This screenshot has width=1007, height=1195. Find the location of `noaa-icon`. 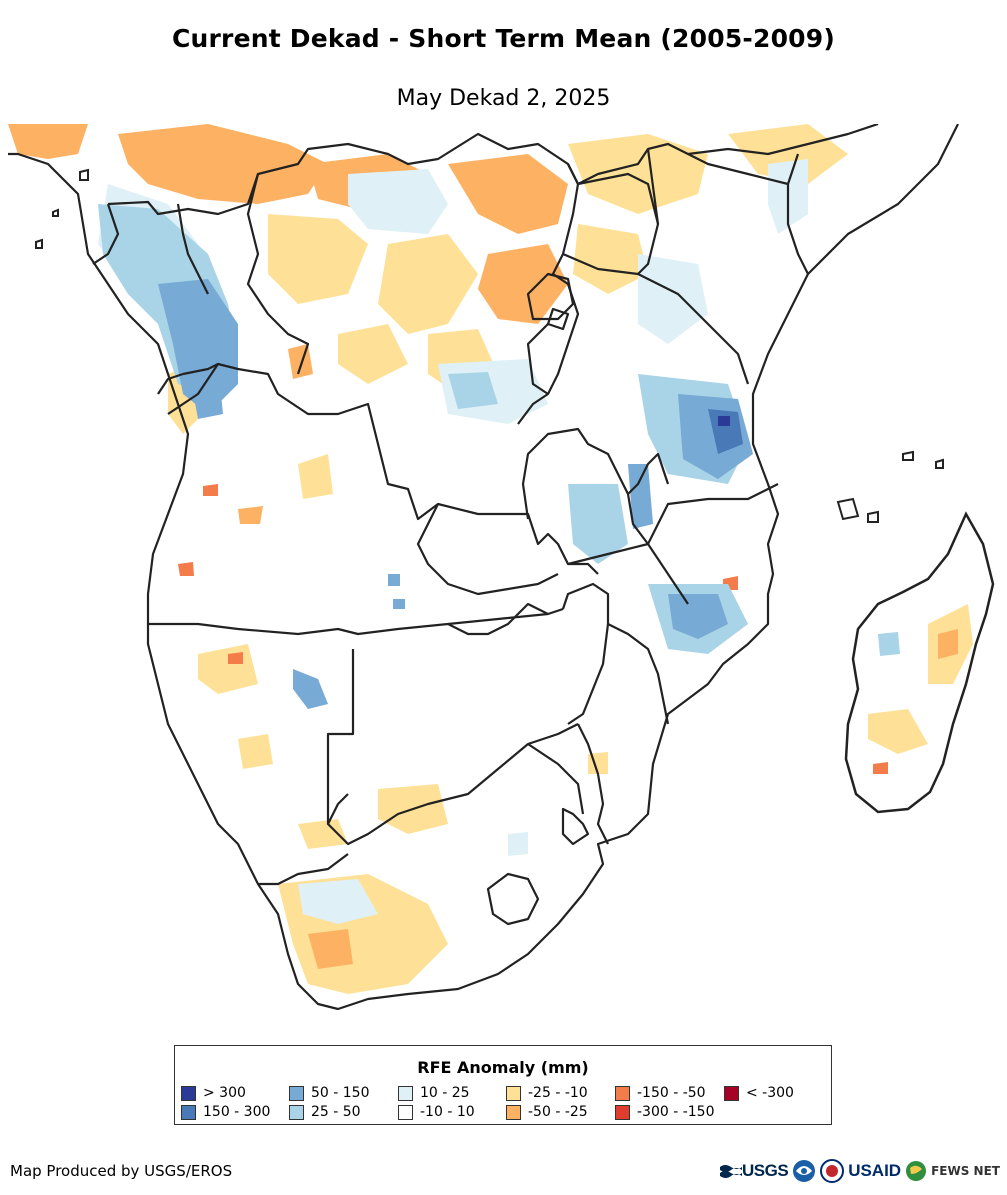

noaa-icon is located at coordinates (804, 1171).